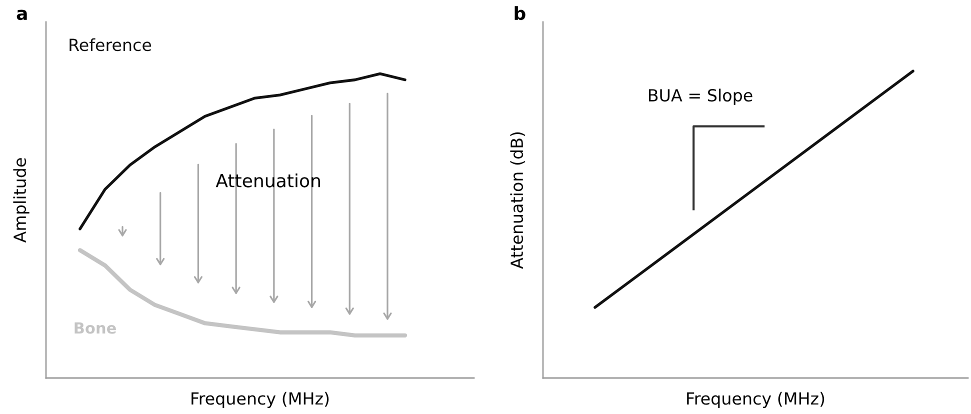  I want to click on chart-title: a, so click(21, 15).